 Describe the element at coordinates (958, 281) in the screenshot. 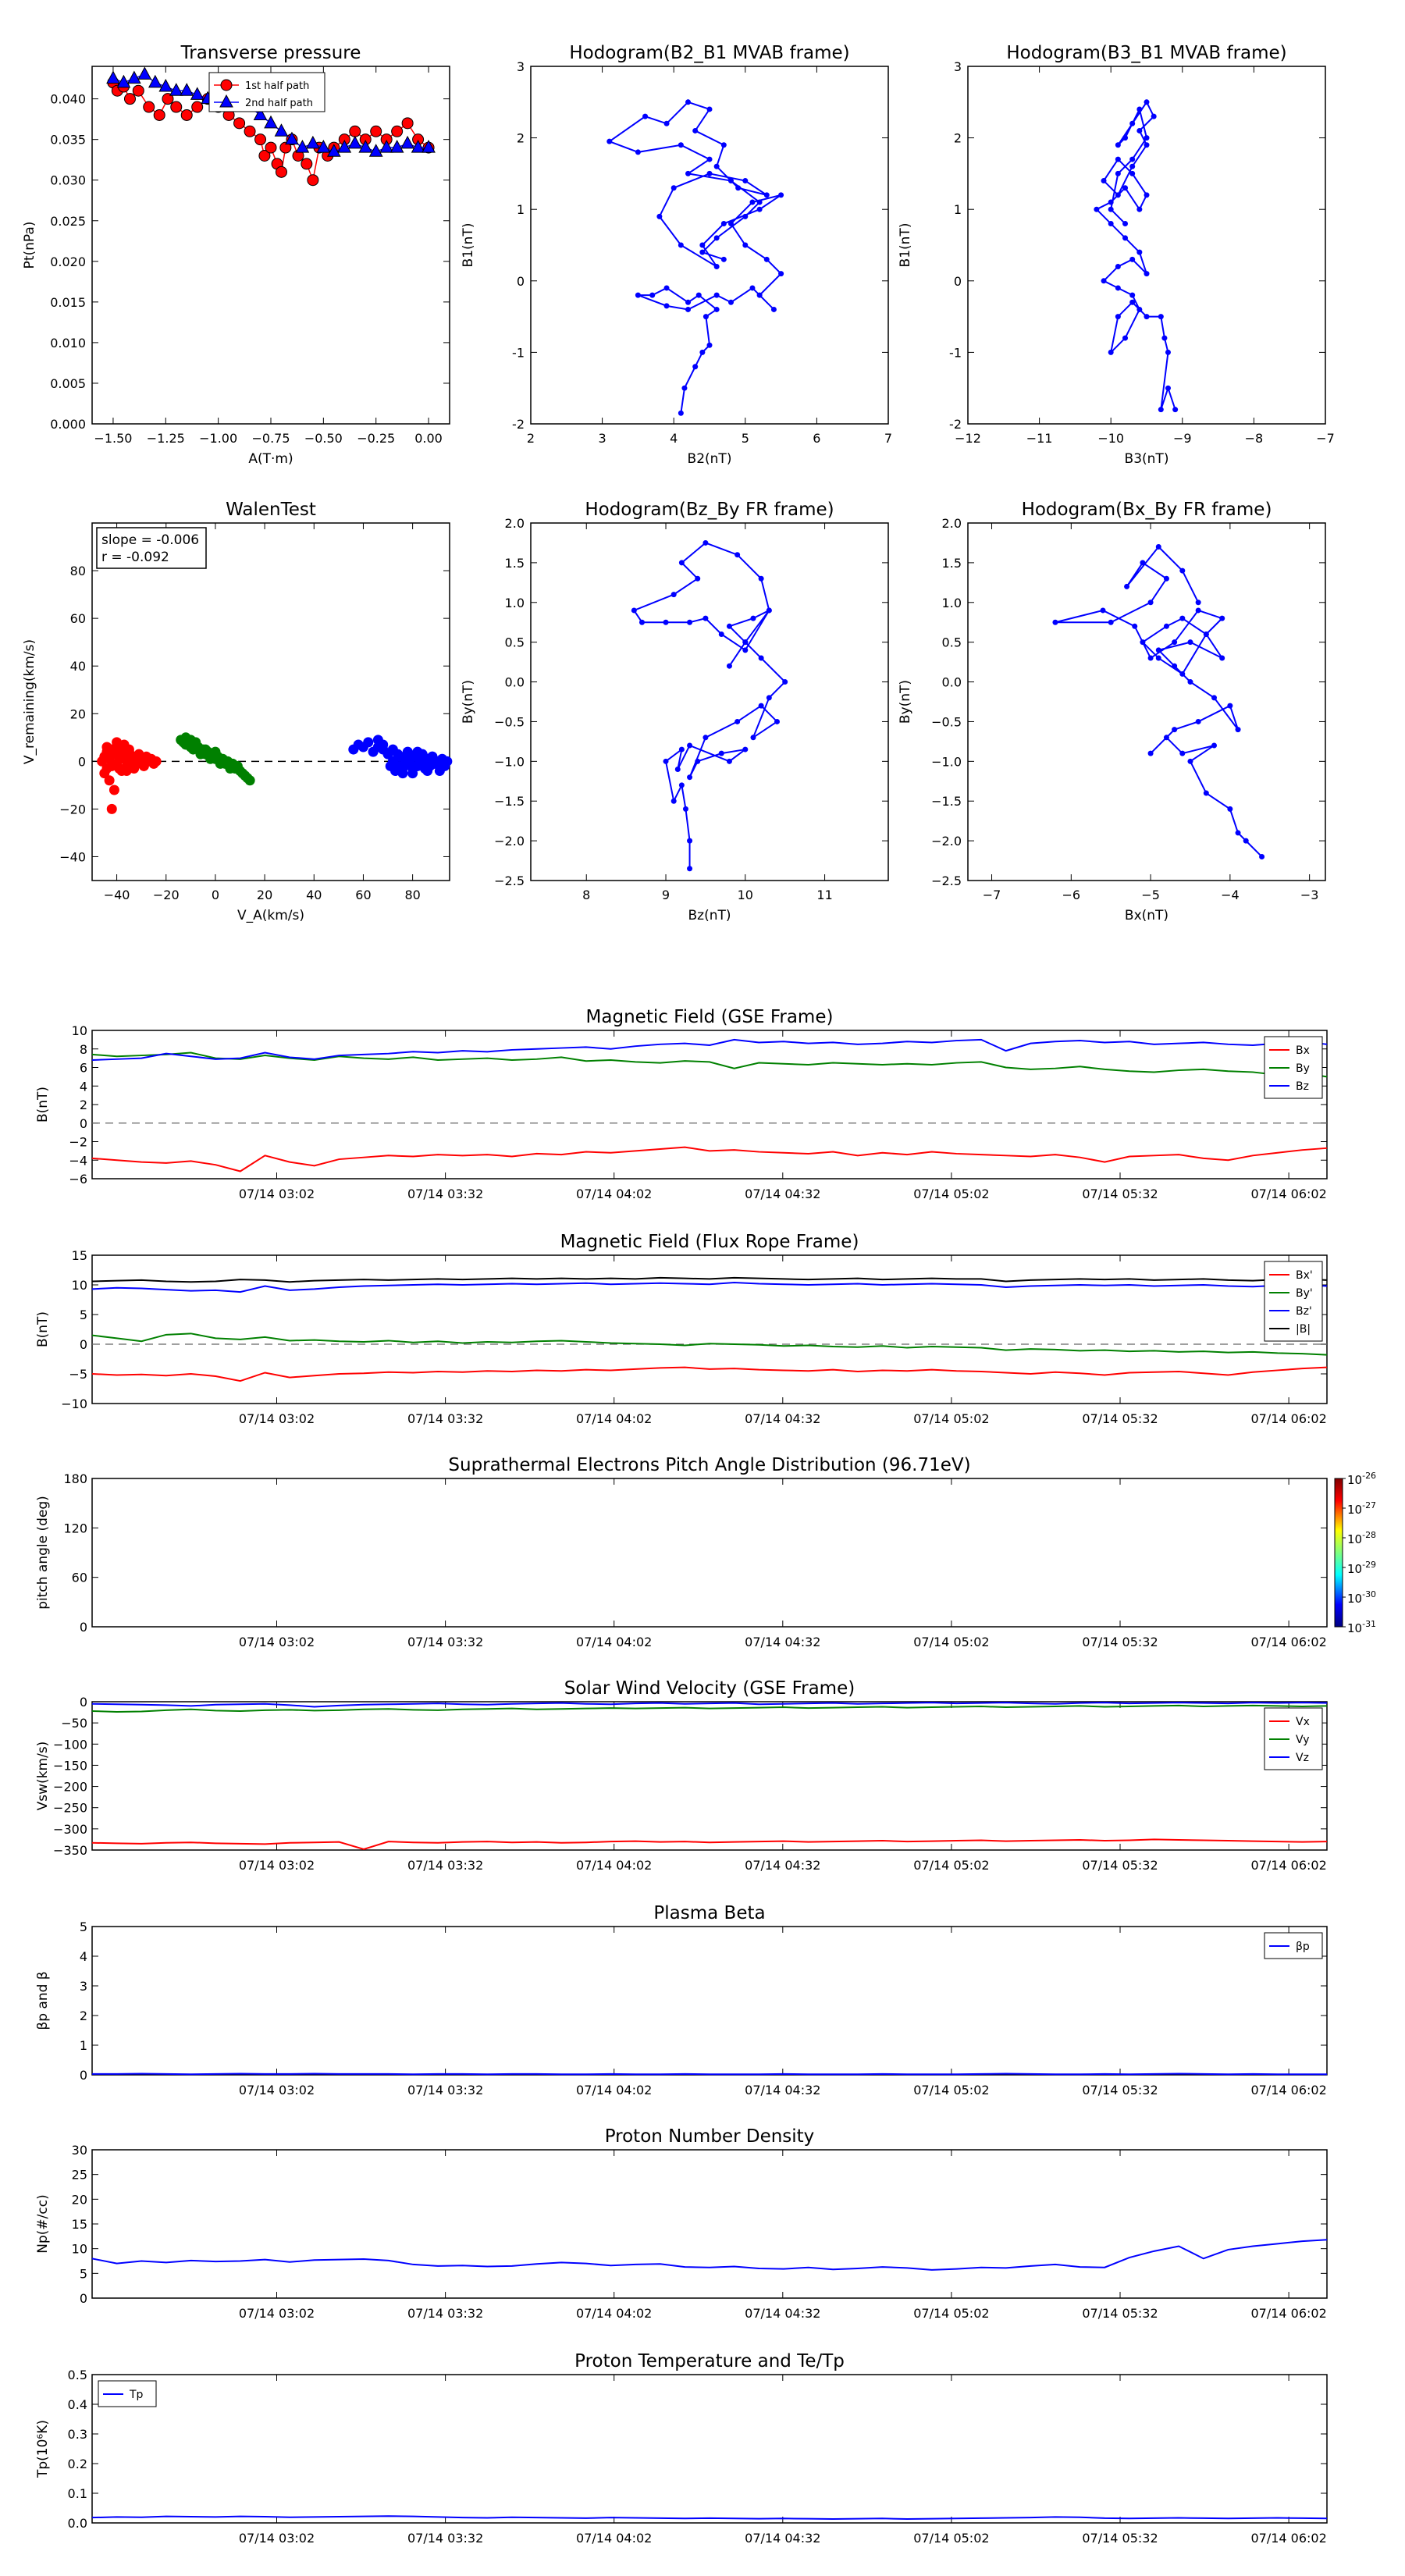

I see `y-tick-label: 0` at that location.